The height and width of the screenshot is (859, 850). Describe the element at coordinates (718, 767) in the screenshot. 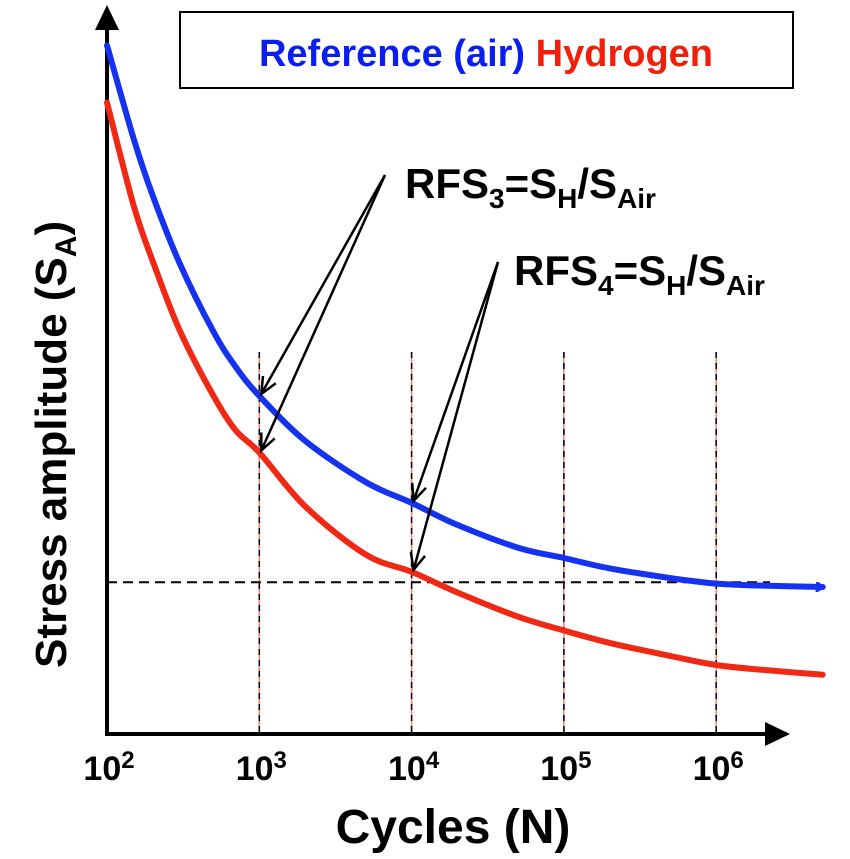

I see `x-tick-label-4: 10⁶` at that location.